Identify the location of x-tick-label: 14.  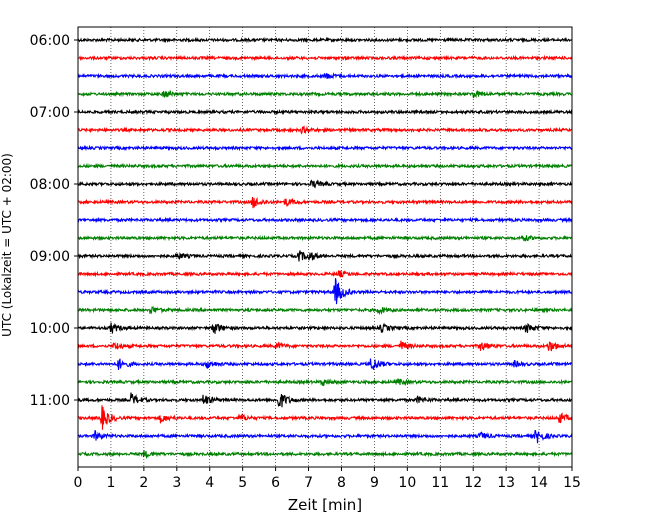
(539, 483).